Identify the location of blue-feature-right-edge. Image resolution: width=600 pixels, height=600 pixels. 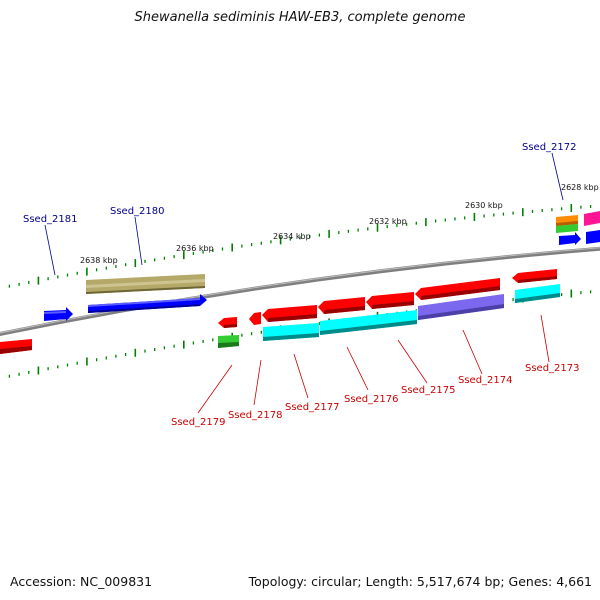
(593, 237).